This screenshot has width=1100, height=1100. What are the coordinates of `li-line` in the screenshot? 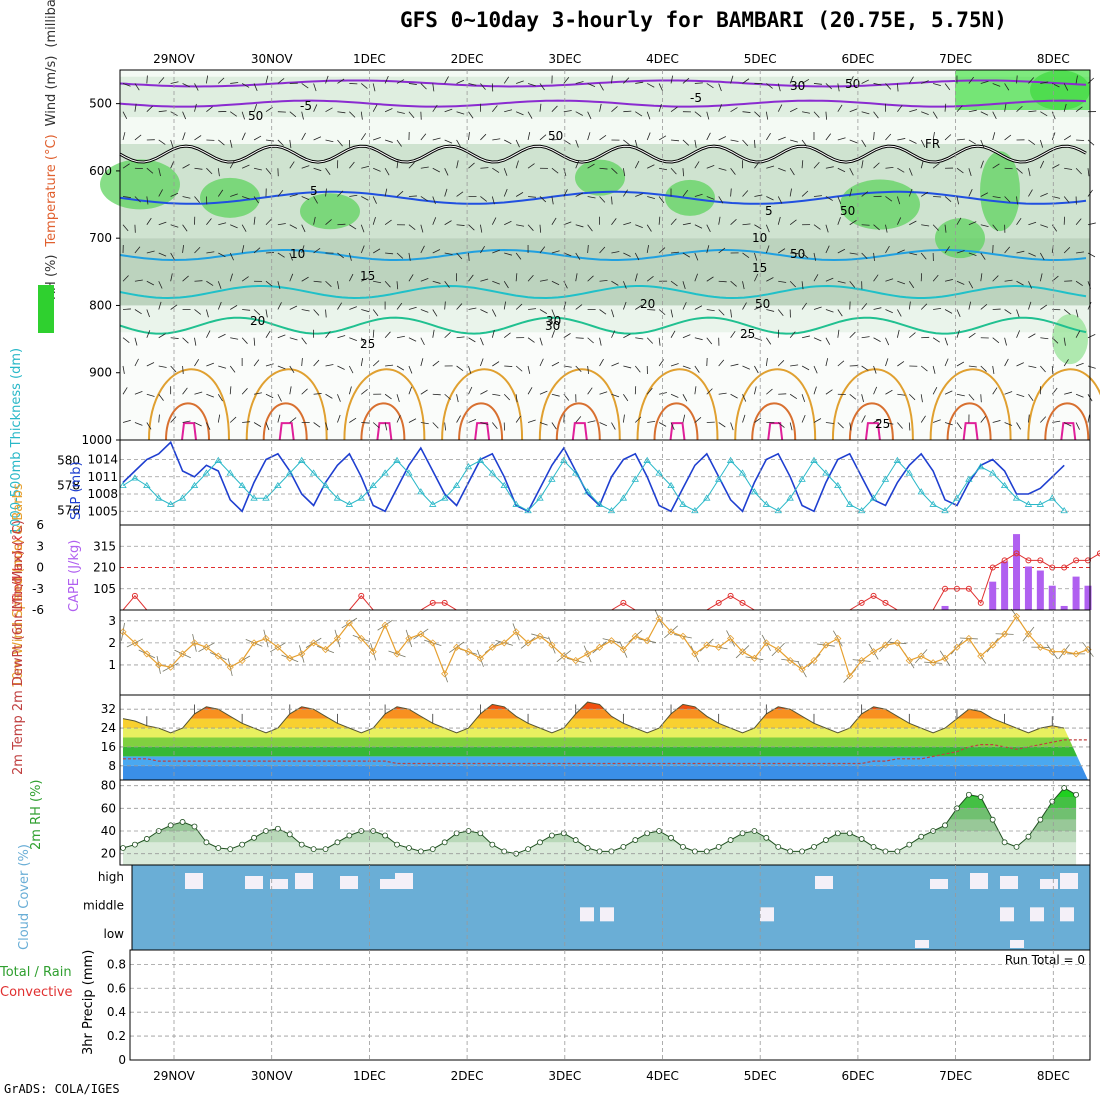 It's located at (611, 581).